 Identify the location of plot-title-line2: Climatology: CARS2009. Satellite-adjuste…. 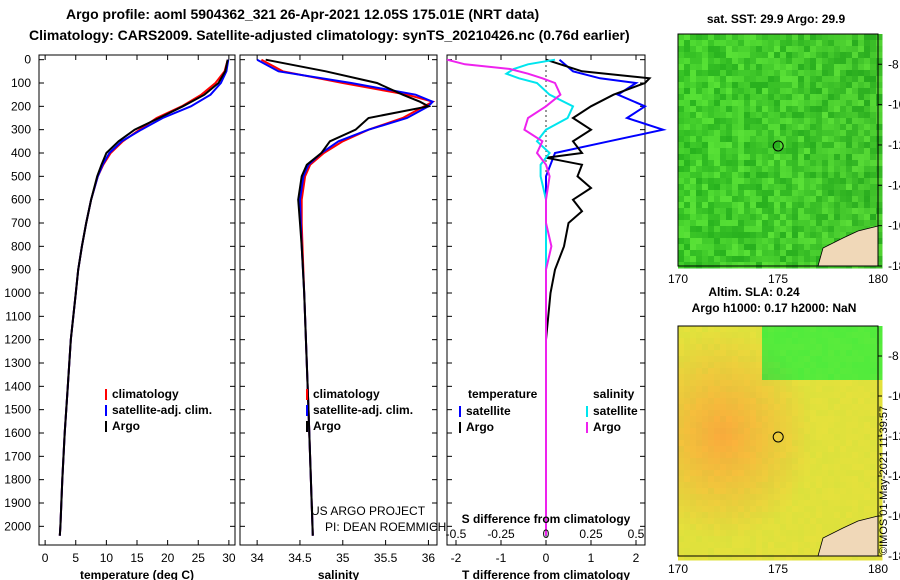
(329, 35).